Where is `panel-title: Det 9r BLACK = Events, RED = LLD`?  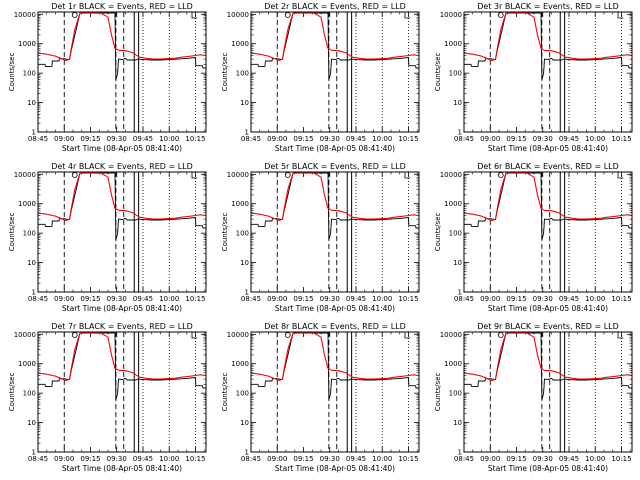 panel-title: Det 9r BLACK = Events, RED = LLD is located at coordinates (548, 326).